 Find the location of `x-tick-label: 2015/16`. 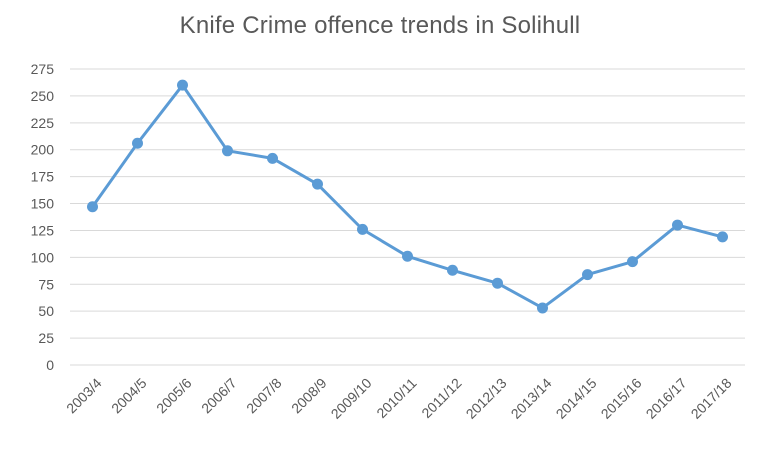

x-tick-label: 2015/16 is located at coordinates (621, 398).